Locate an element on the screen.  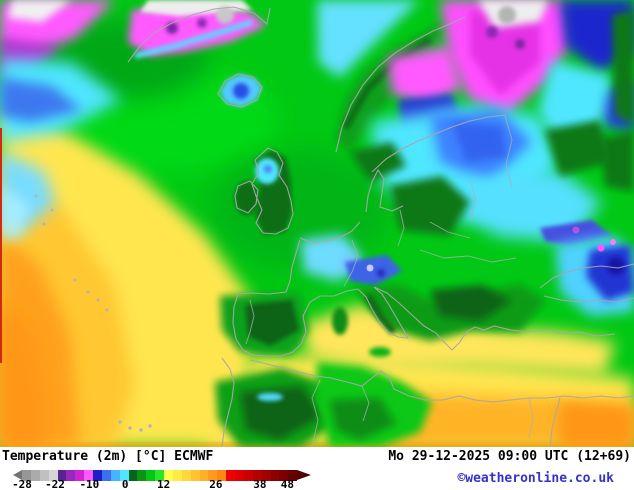
legend-colorbar-segments is located at coordinates (160, 475).